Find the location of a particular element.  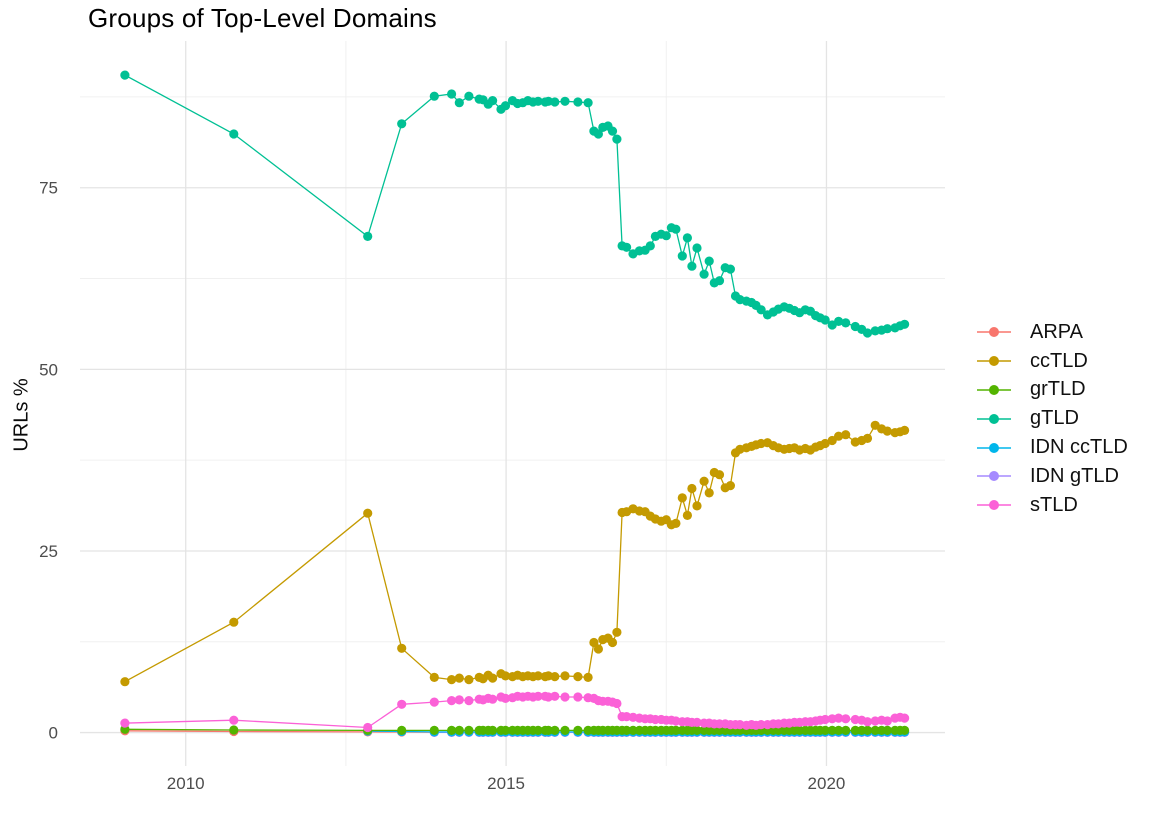

y-tick-label: 0 is located at coordinates (53, 733).